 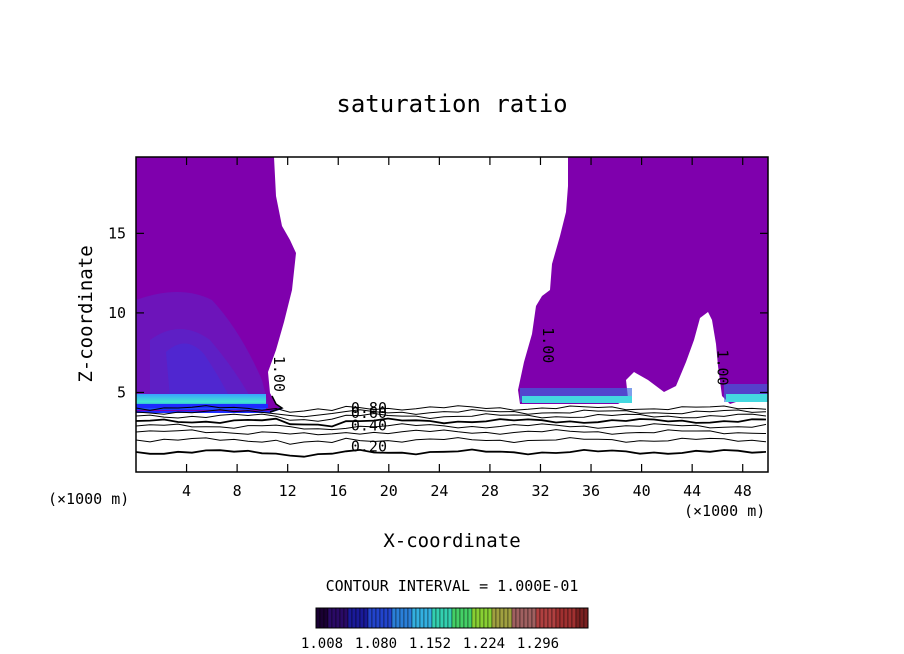 I want to click on shade-left-core, so click(x=198, y=370).